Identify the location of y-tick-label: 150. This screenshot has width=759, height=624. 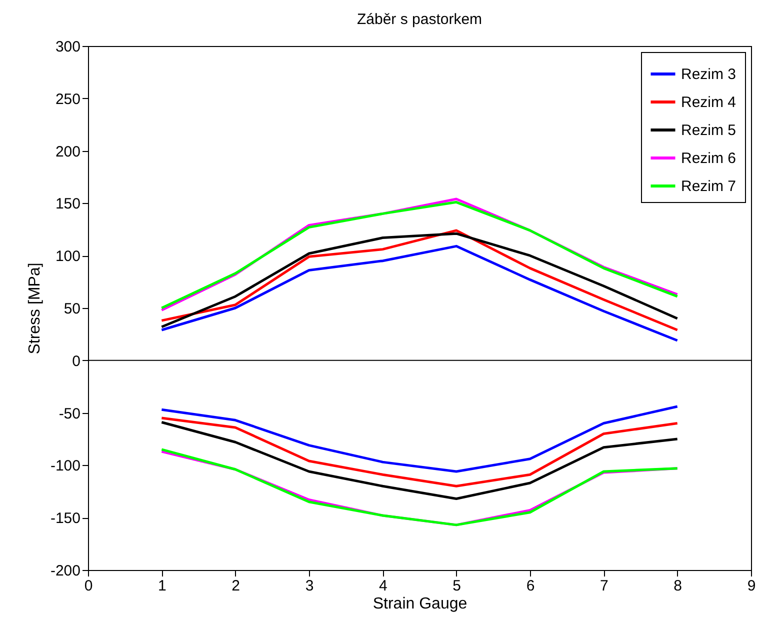
(67, 204).